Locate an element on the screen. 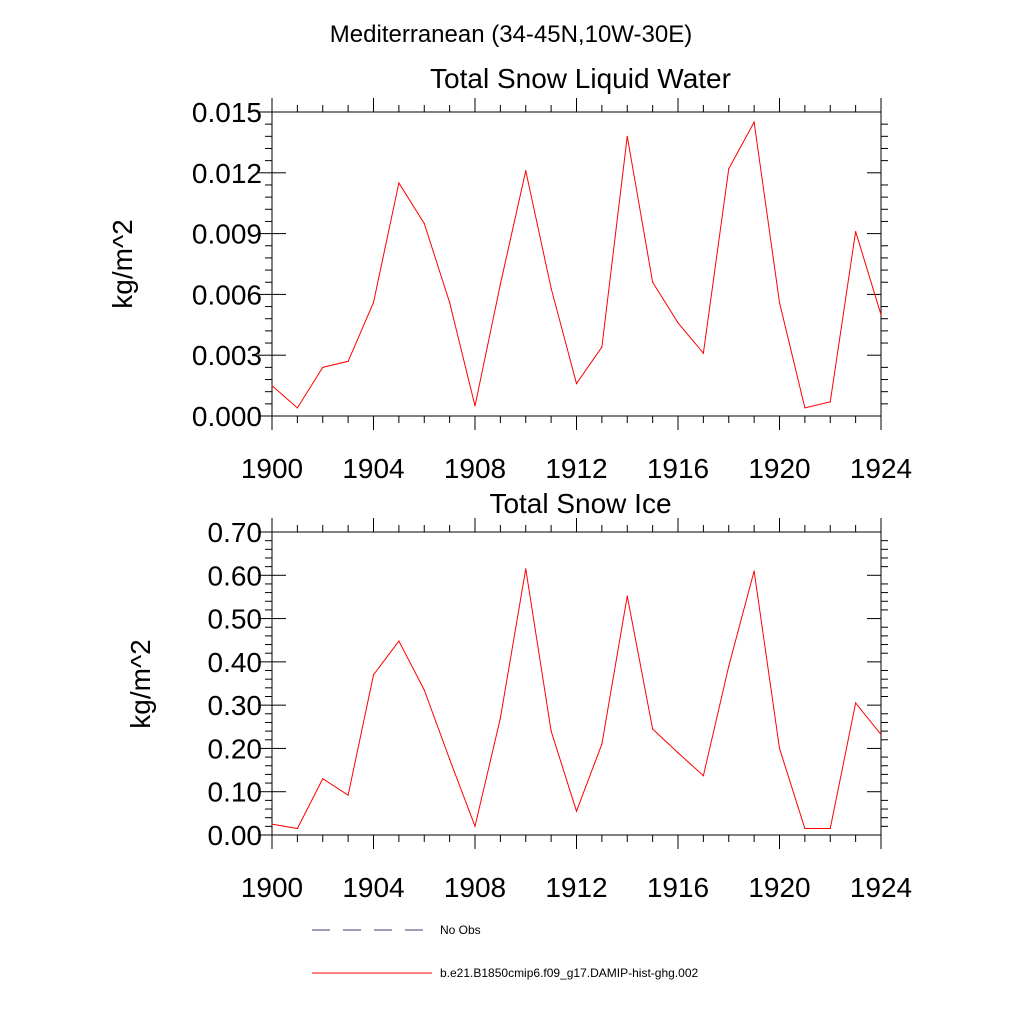 The width and height of the screenshot is (1024, 1024). y-tick-label: 0.50 is located at coordinates (235, 619).